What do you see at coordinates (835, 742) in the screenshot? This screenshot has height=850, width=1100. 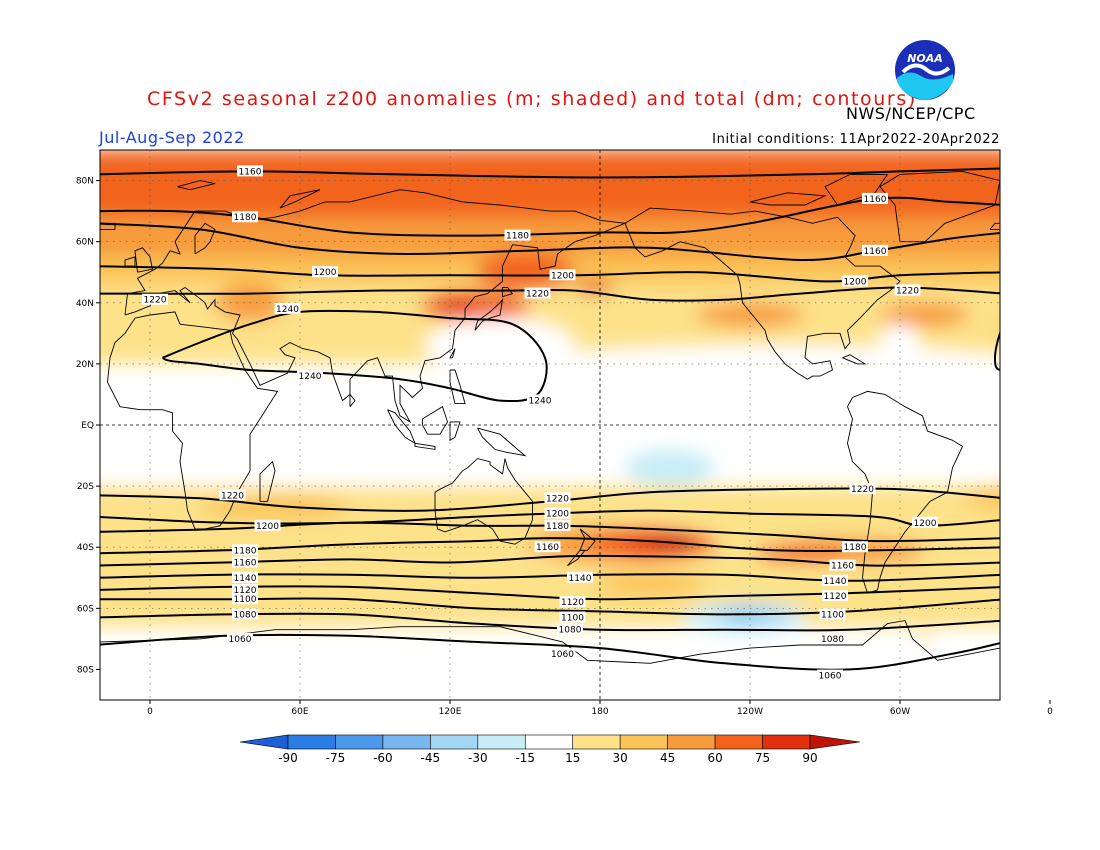 I see `legend-arrow-high` at bounding box center [835, 742].